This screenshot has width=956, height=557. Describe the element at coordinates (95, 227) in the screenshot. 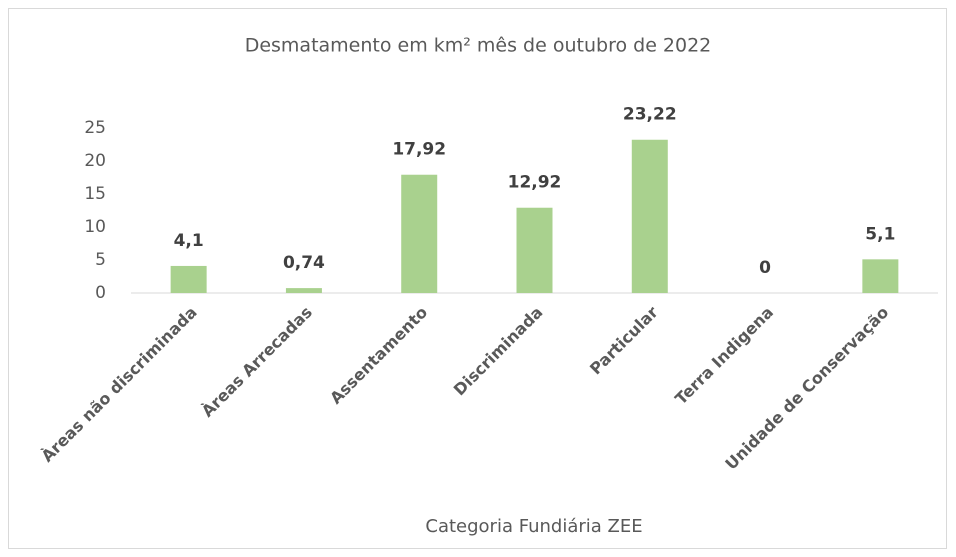

I see `y-tick-label: 10` at that location.